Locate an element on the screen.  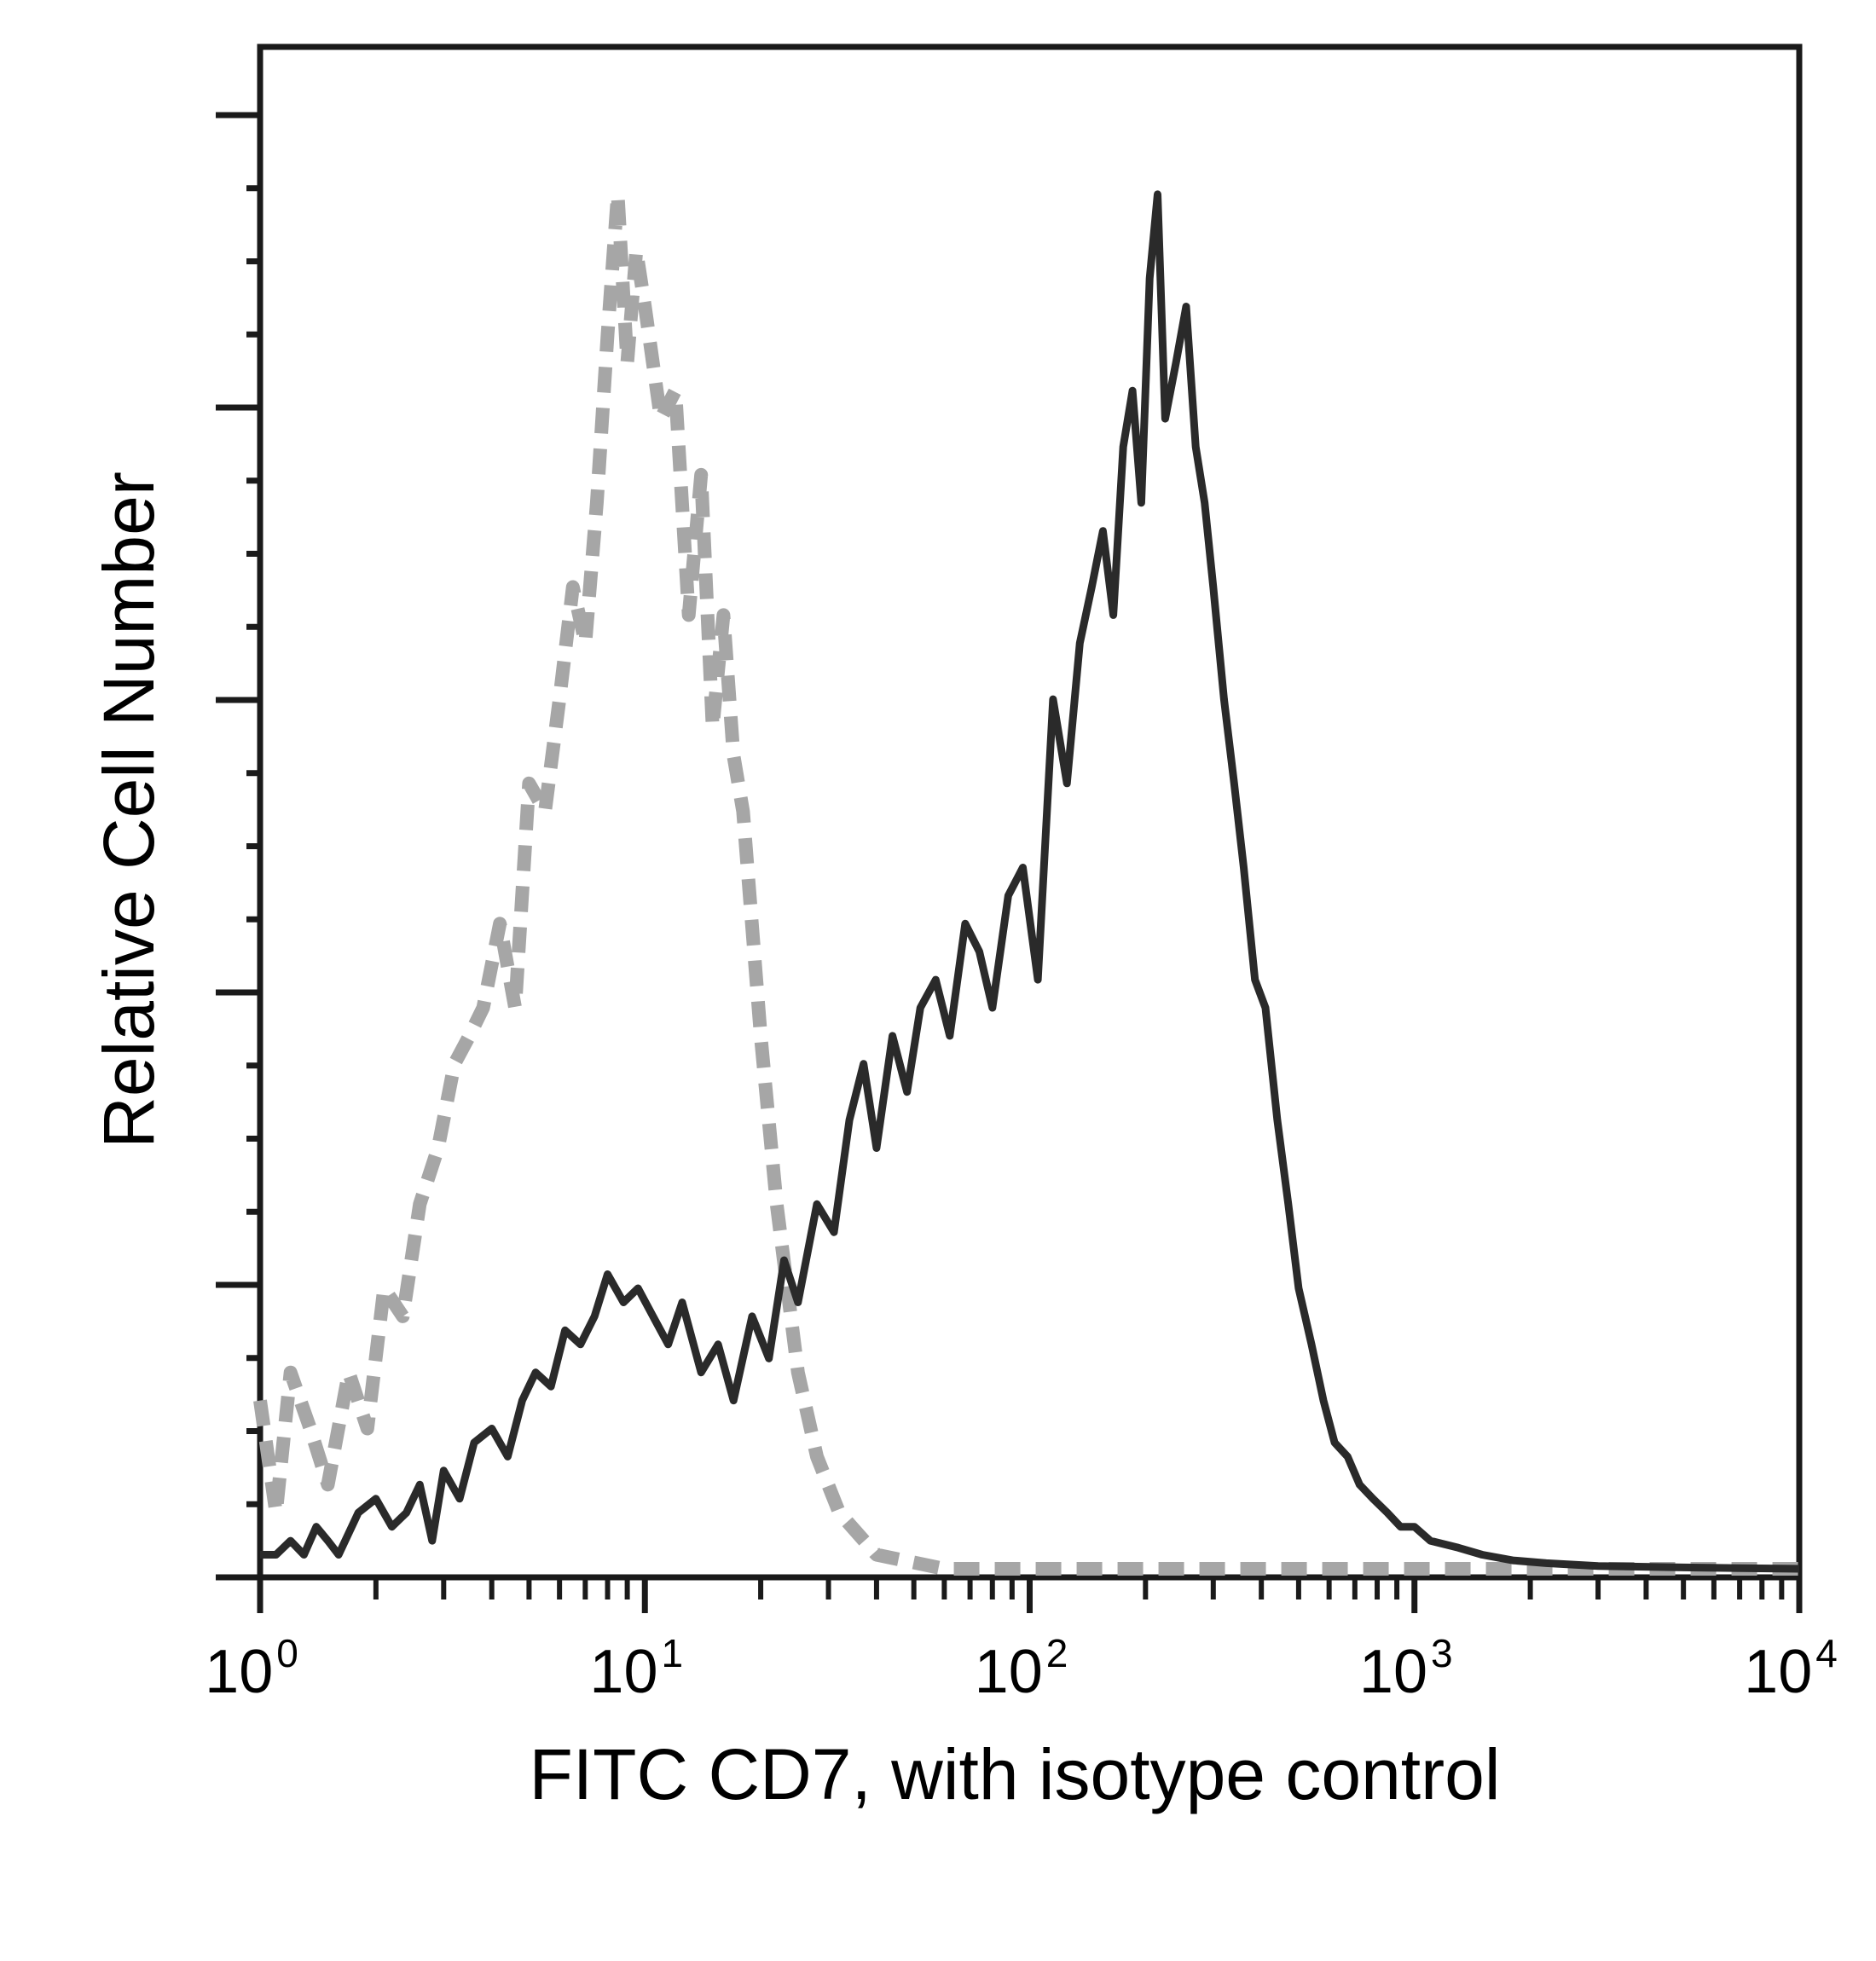
x-axis-title: FITC CD7, with isotype control is located at coordinates (1014, 1774).